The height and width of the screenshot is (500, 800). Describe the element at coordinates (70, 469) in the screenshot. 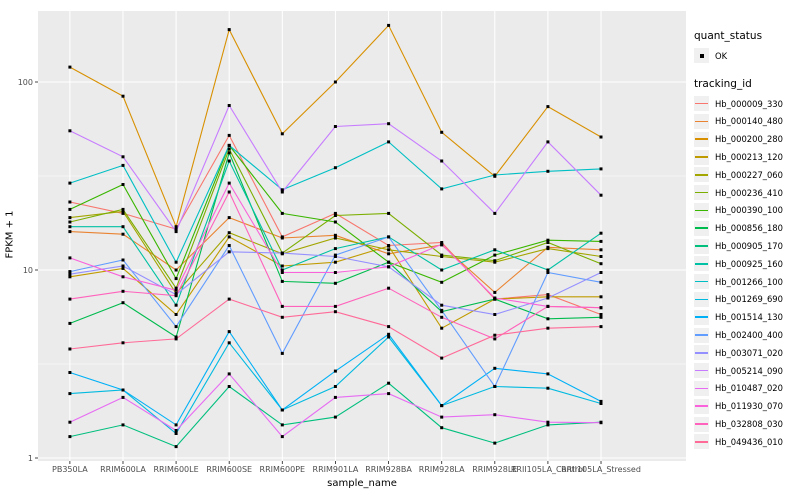

I see `x-tick-label: PB350LA` at that location.